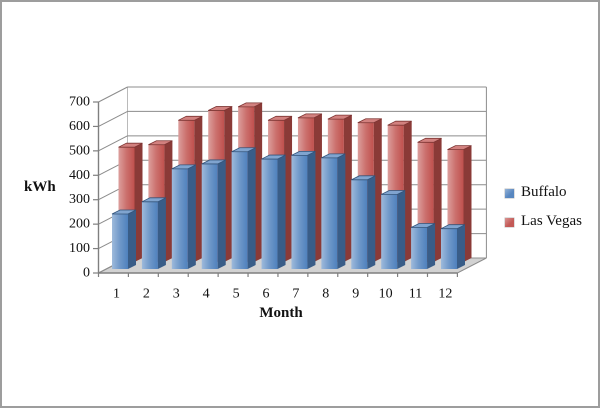 This screenshot has height=408, width=600. What do you see at coordinates (386, 294) in the screenshot?
I see `x-tick-label: 10` at bounding box center [386, 294].